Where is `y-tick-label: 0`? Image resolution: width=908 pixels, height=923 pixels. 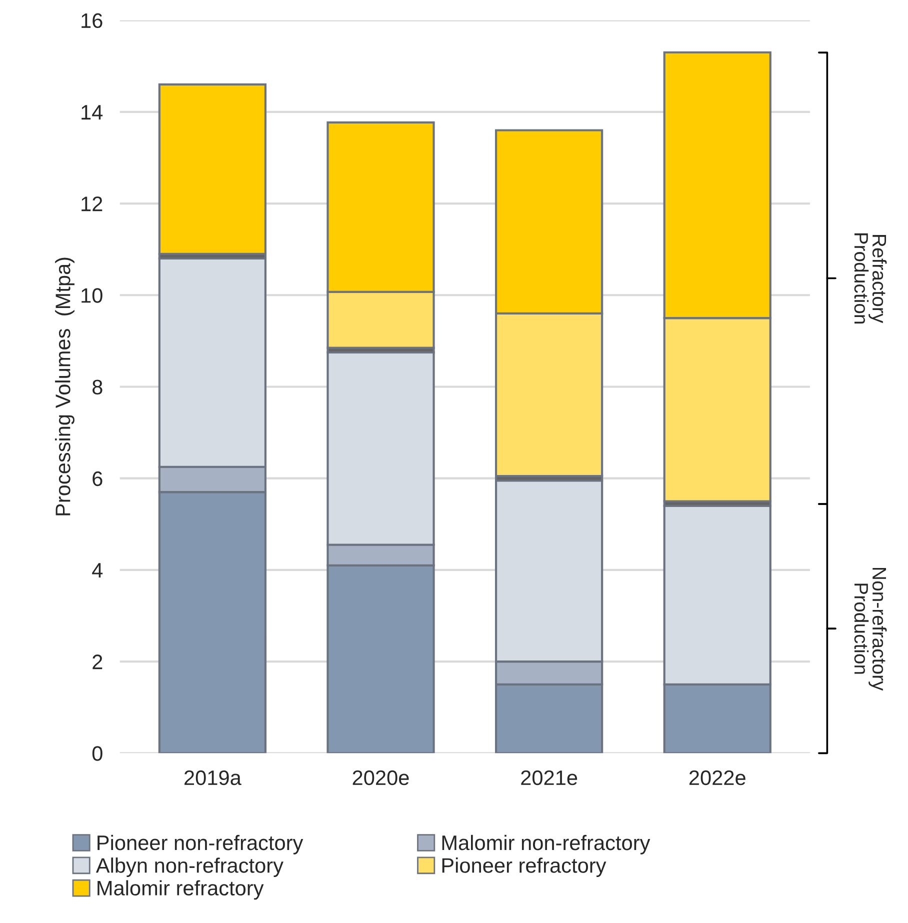 y-tick-label: 0 is located at coordinates (97, 753).